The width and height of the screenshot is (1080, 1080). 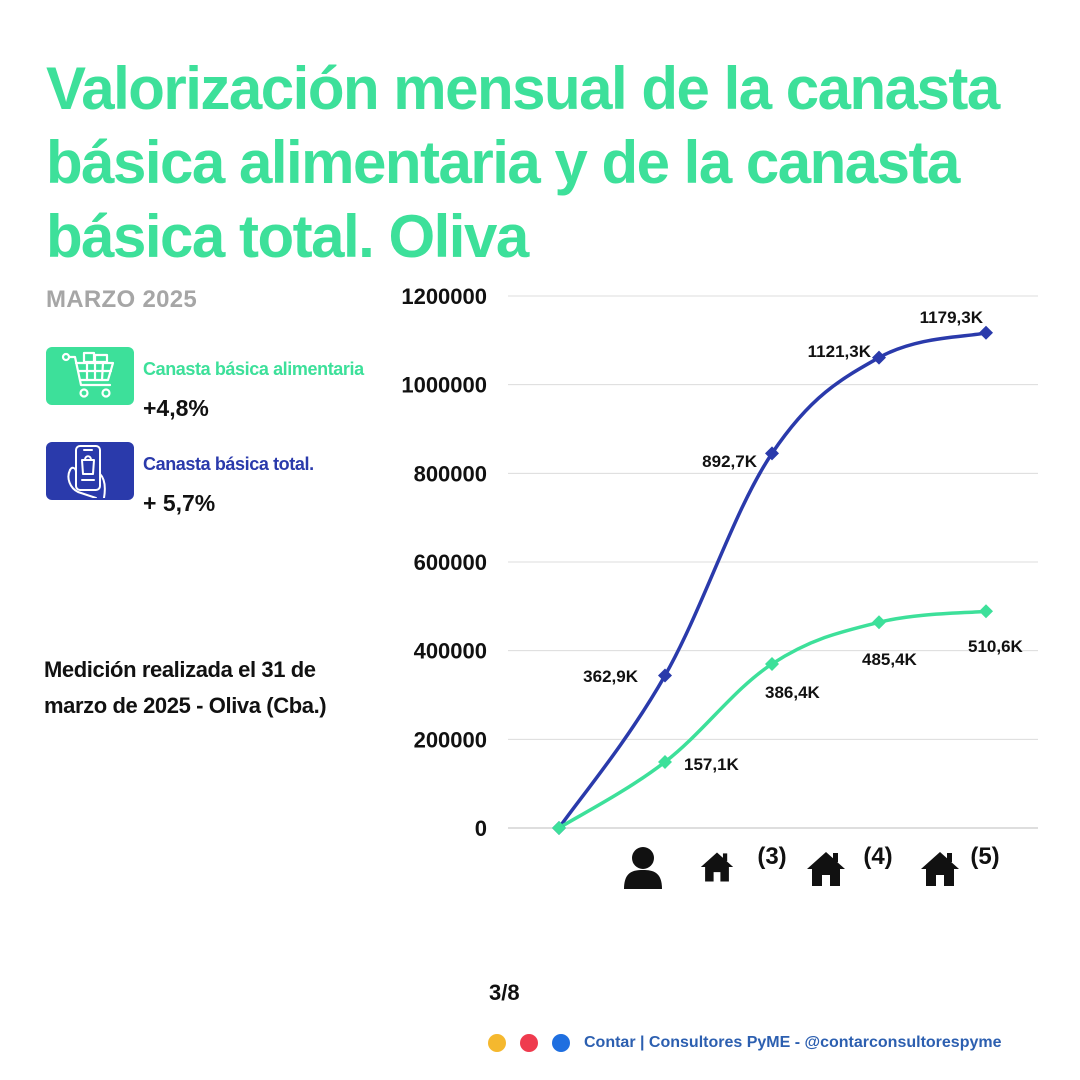 I want to click on legend-label: Canasta básica alimentaria, so click(x=253, y=369).